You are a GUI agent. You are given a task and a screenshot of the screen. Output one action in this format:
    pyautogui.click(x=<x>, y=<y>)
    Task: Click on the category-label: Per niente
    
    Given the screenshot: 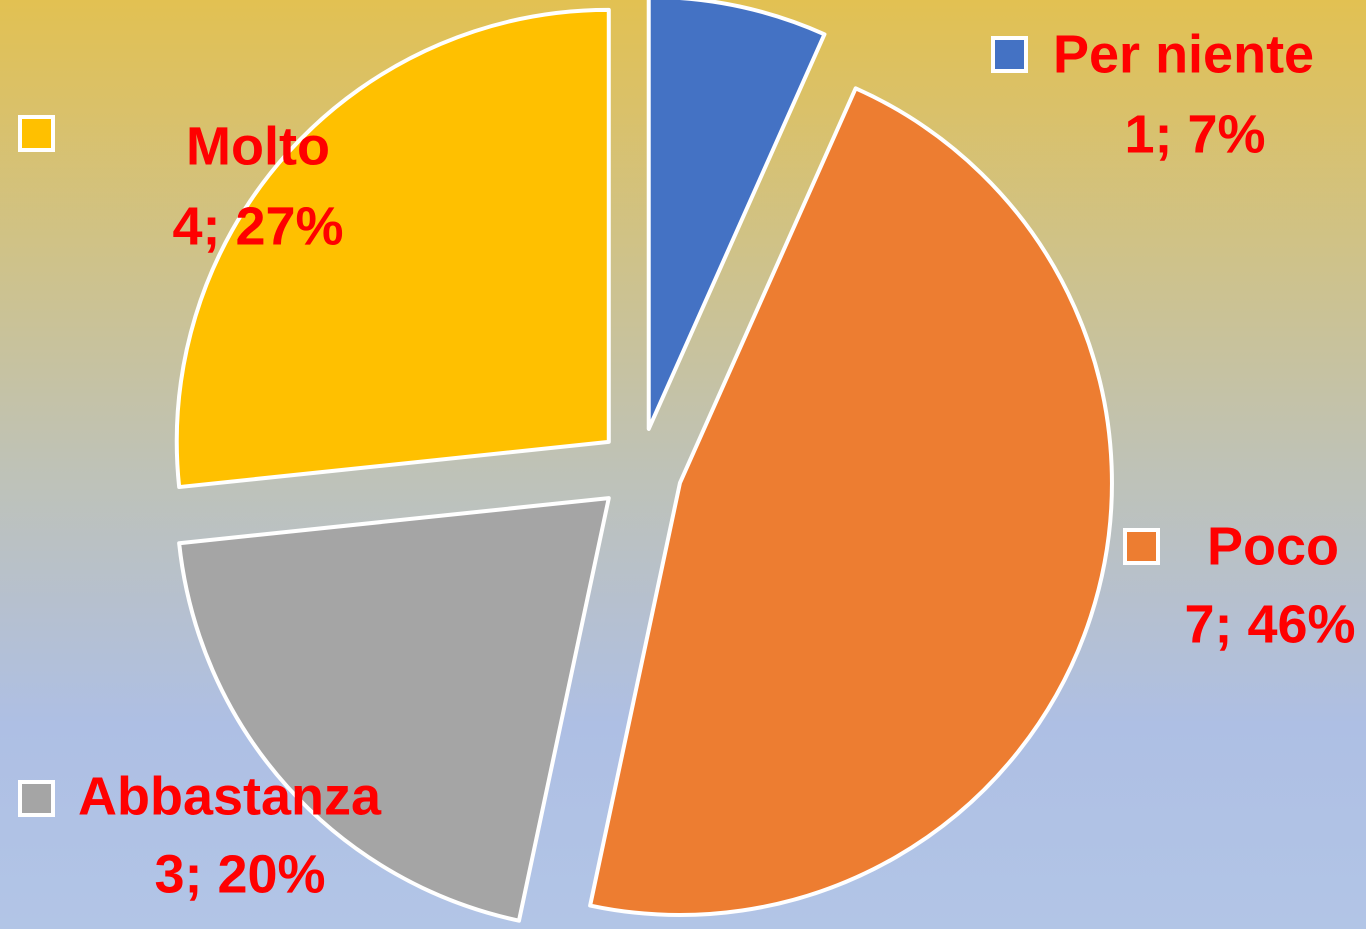 What is the action you would take?
    pyautogui.click(x=1183, y=54)
    